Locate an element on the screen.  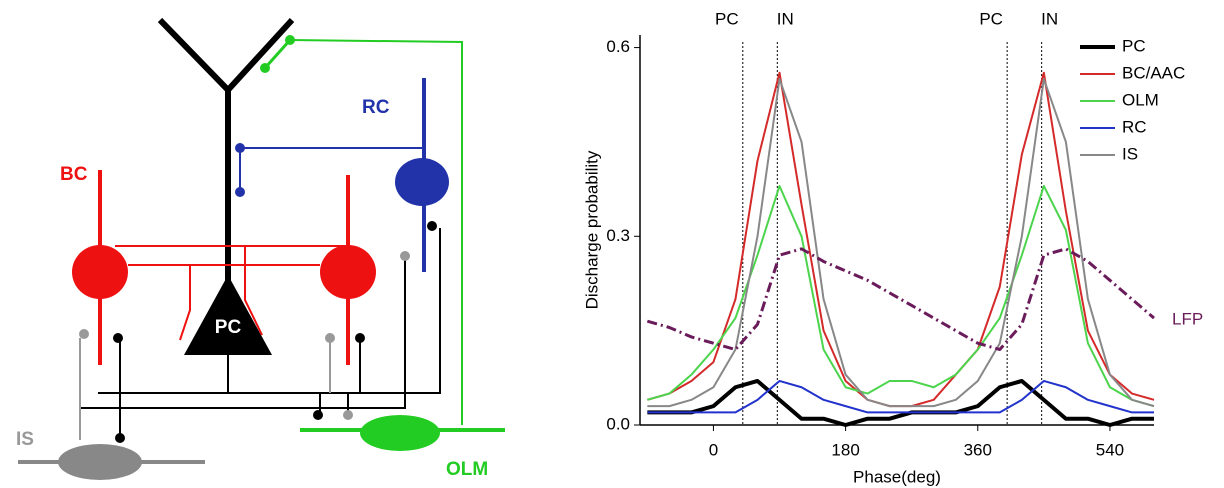
x-axis-label: Phase(deg) is located at coordinates (897, 476).